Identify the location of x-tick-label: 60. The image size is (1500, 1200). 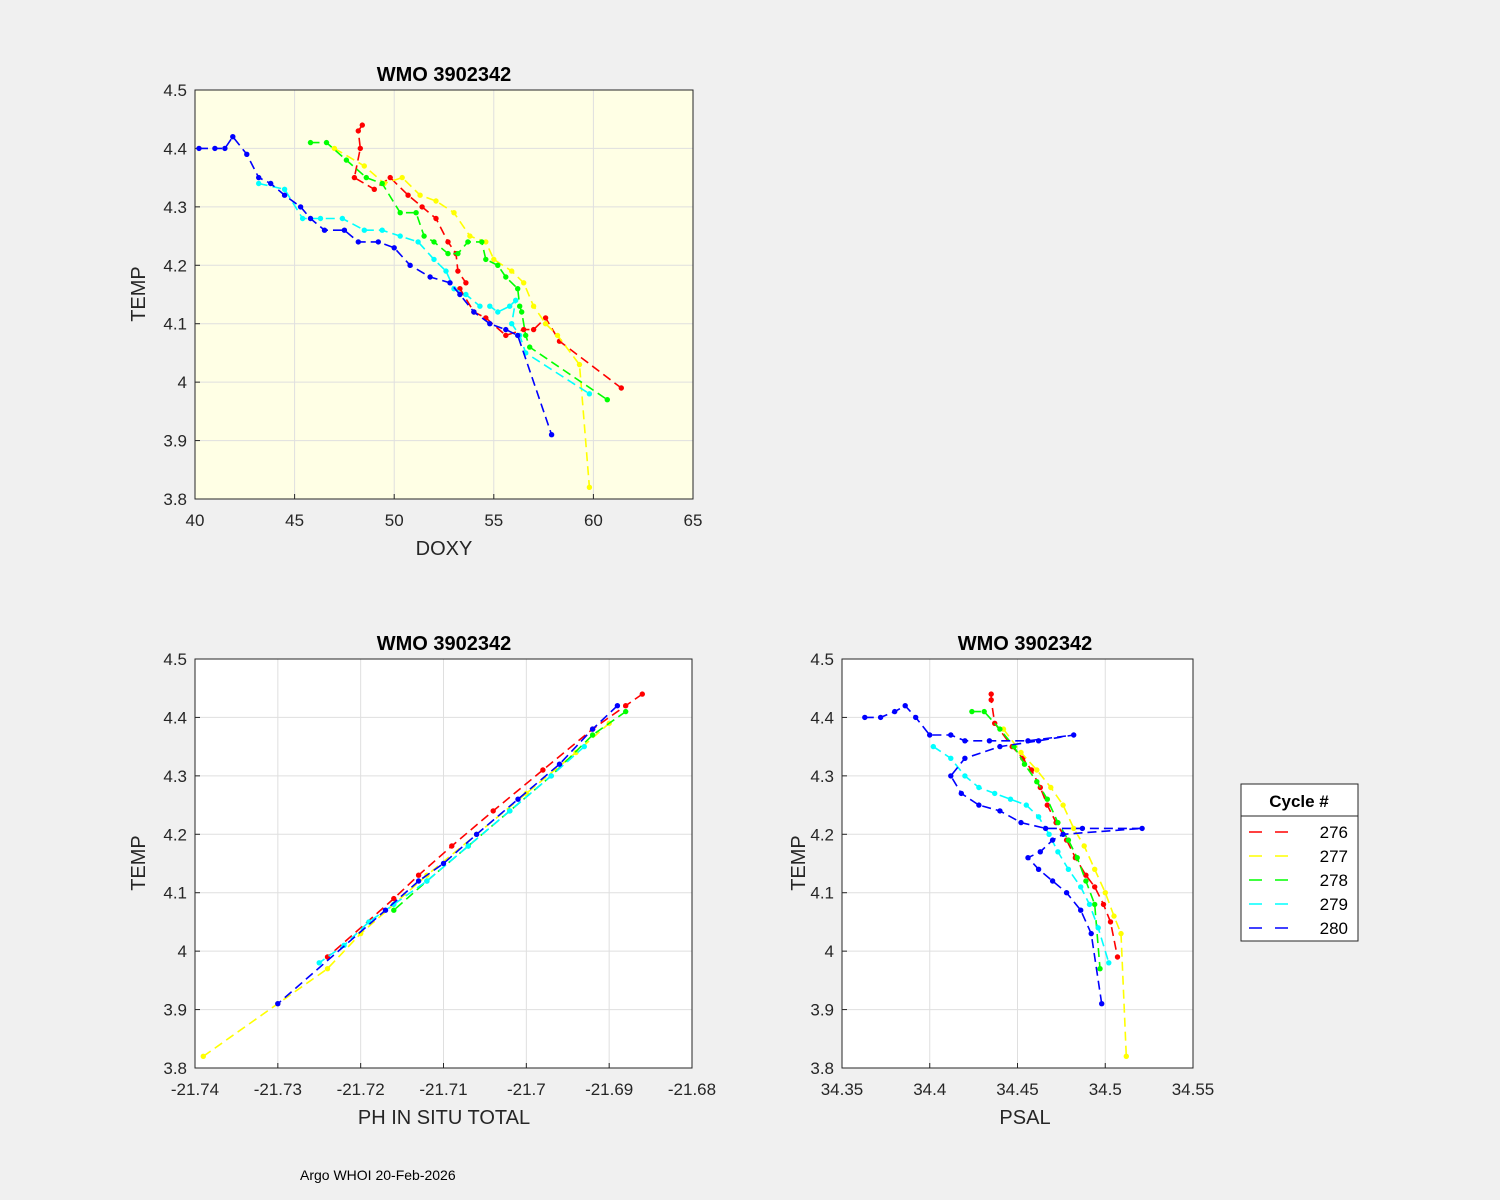
(593, 520).